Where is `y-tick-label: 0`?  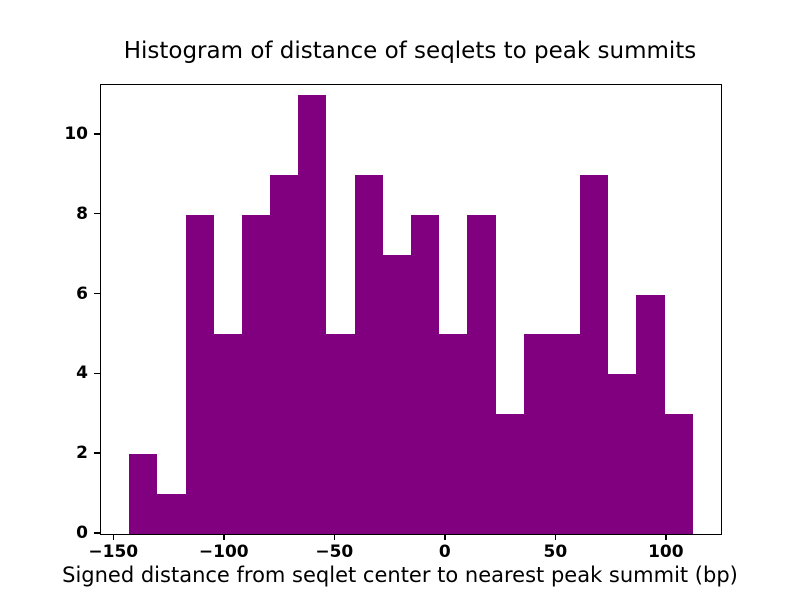
y-tick-label: 0 is located at coordinates (82, 533).